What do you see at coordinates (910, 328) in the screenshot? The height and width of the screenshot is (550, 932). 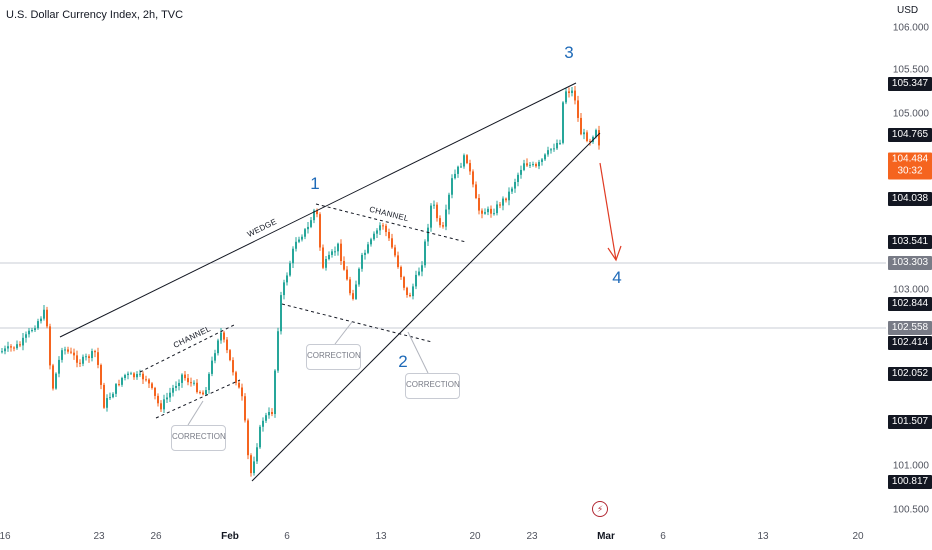 I see `price-tag: 102.558` at bounding box center [910, 328].